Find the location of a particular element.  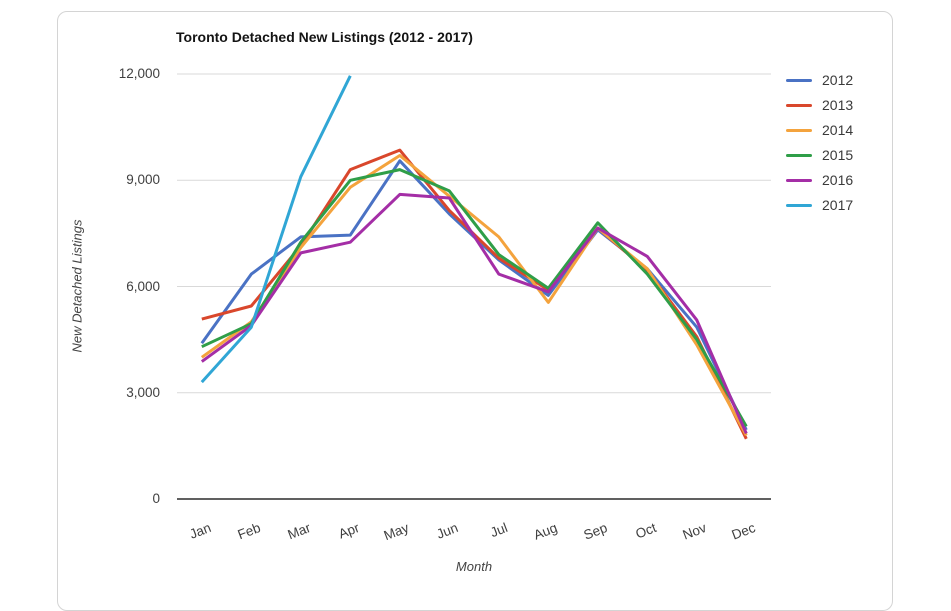

y-tick-label: 3,000 is located at coordinates (143, 392).